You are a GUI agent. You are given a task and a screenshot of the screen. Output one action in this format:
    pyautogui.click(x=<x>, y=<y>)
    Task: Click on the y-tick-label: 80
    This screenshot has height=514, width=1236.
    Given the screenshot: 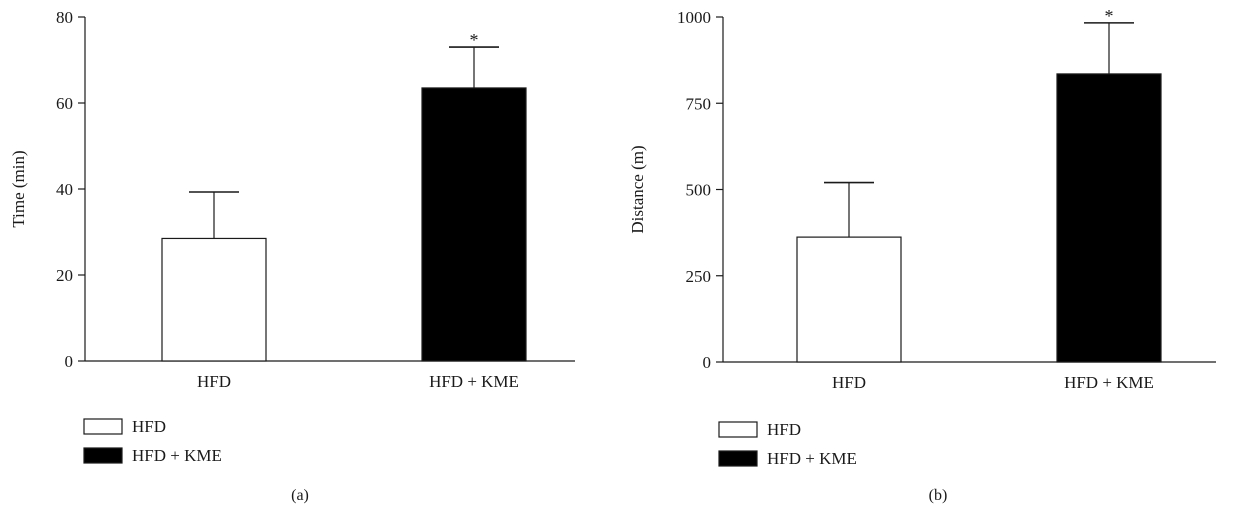 What is the action you would take?
    pyautogui.click(x=64, y=17)
    